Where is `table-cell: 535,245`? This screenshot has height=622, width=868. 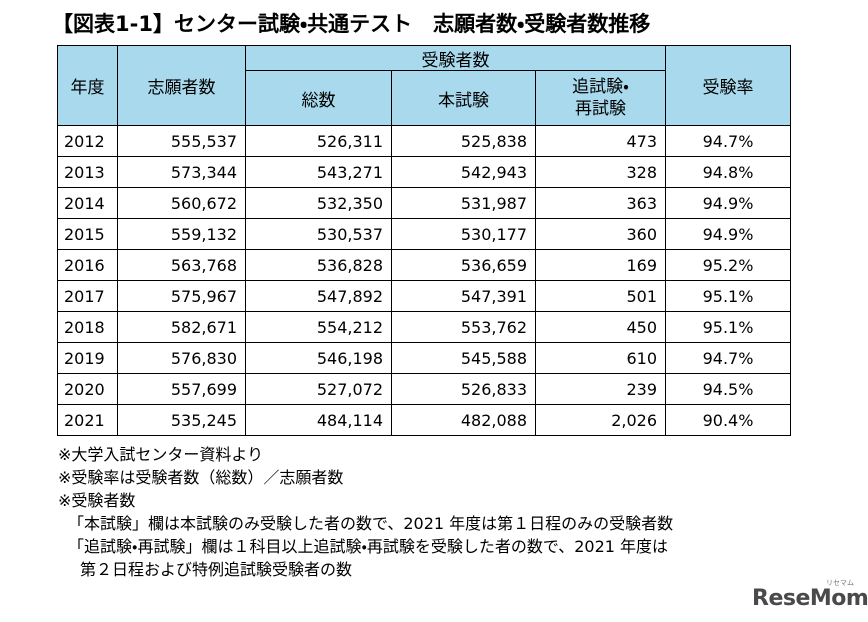 table-cell: 535,245 is located at coordinates (181, 420).